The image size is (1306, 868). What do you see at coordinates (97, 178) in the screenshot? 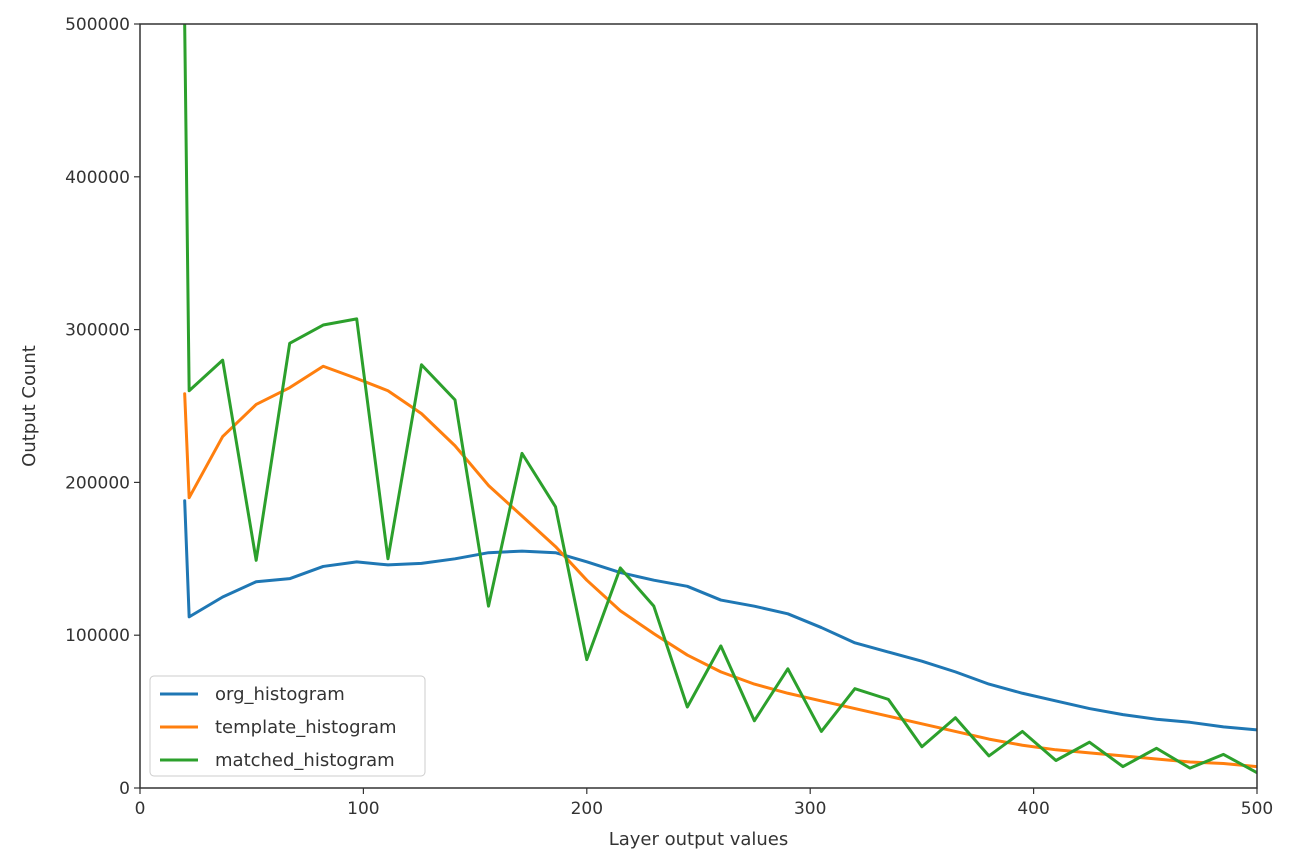
I see `y-tick-label: 400000` at bounding box center [97, 178].